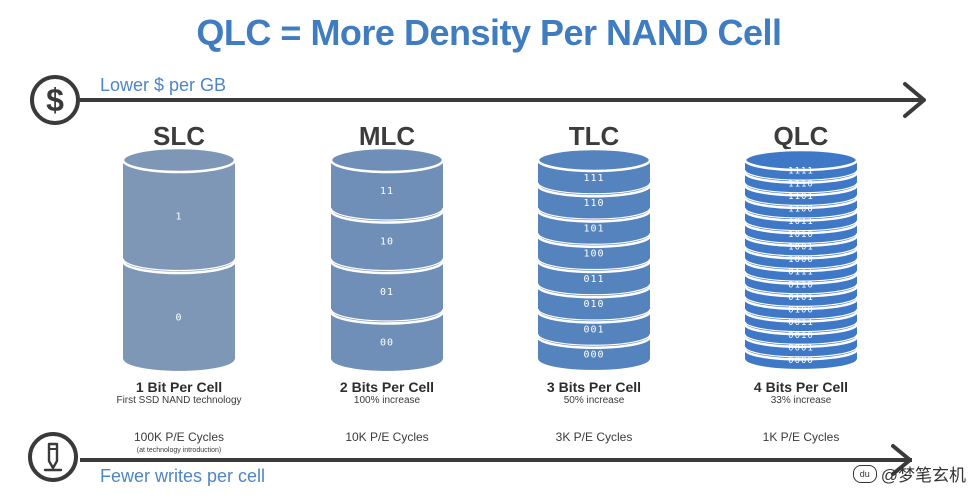  Describe the element at coordinates (387, 292) in the screenshot. I see `mlc-cell-label: 01` at that location.